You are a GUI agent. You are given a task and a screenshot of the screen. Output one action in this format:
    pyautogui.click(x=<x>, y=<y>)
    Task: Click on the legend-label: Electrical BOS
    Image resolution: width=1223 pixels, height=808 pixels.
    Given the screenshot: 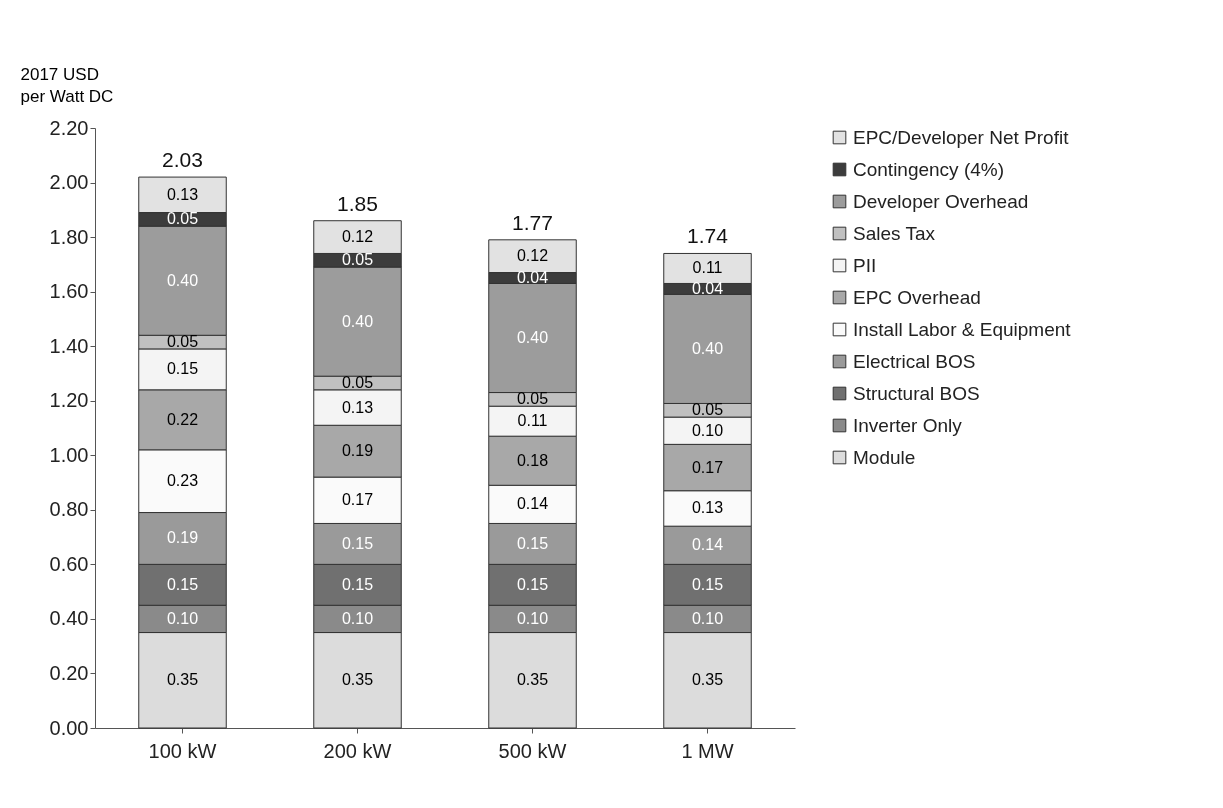 What is the action you would take?
    pyautogui.click(x=914, y=361)
    